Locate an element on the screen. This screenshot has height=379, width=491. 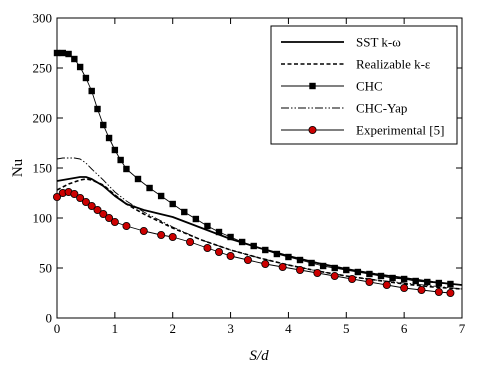
x-tick-label: 1 is located at coordinates (115, 328).